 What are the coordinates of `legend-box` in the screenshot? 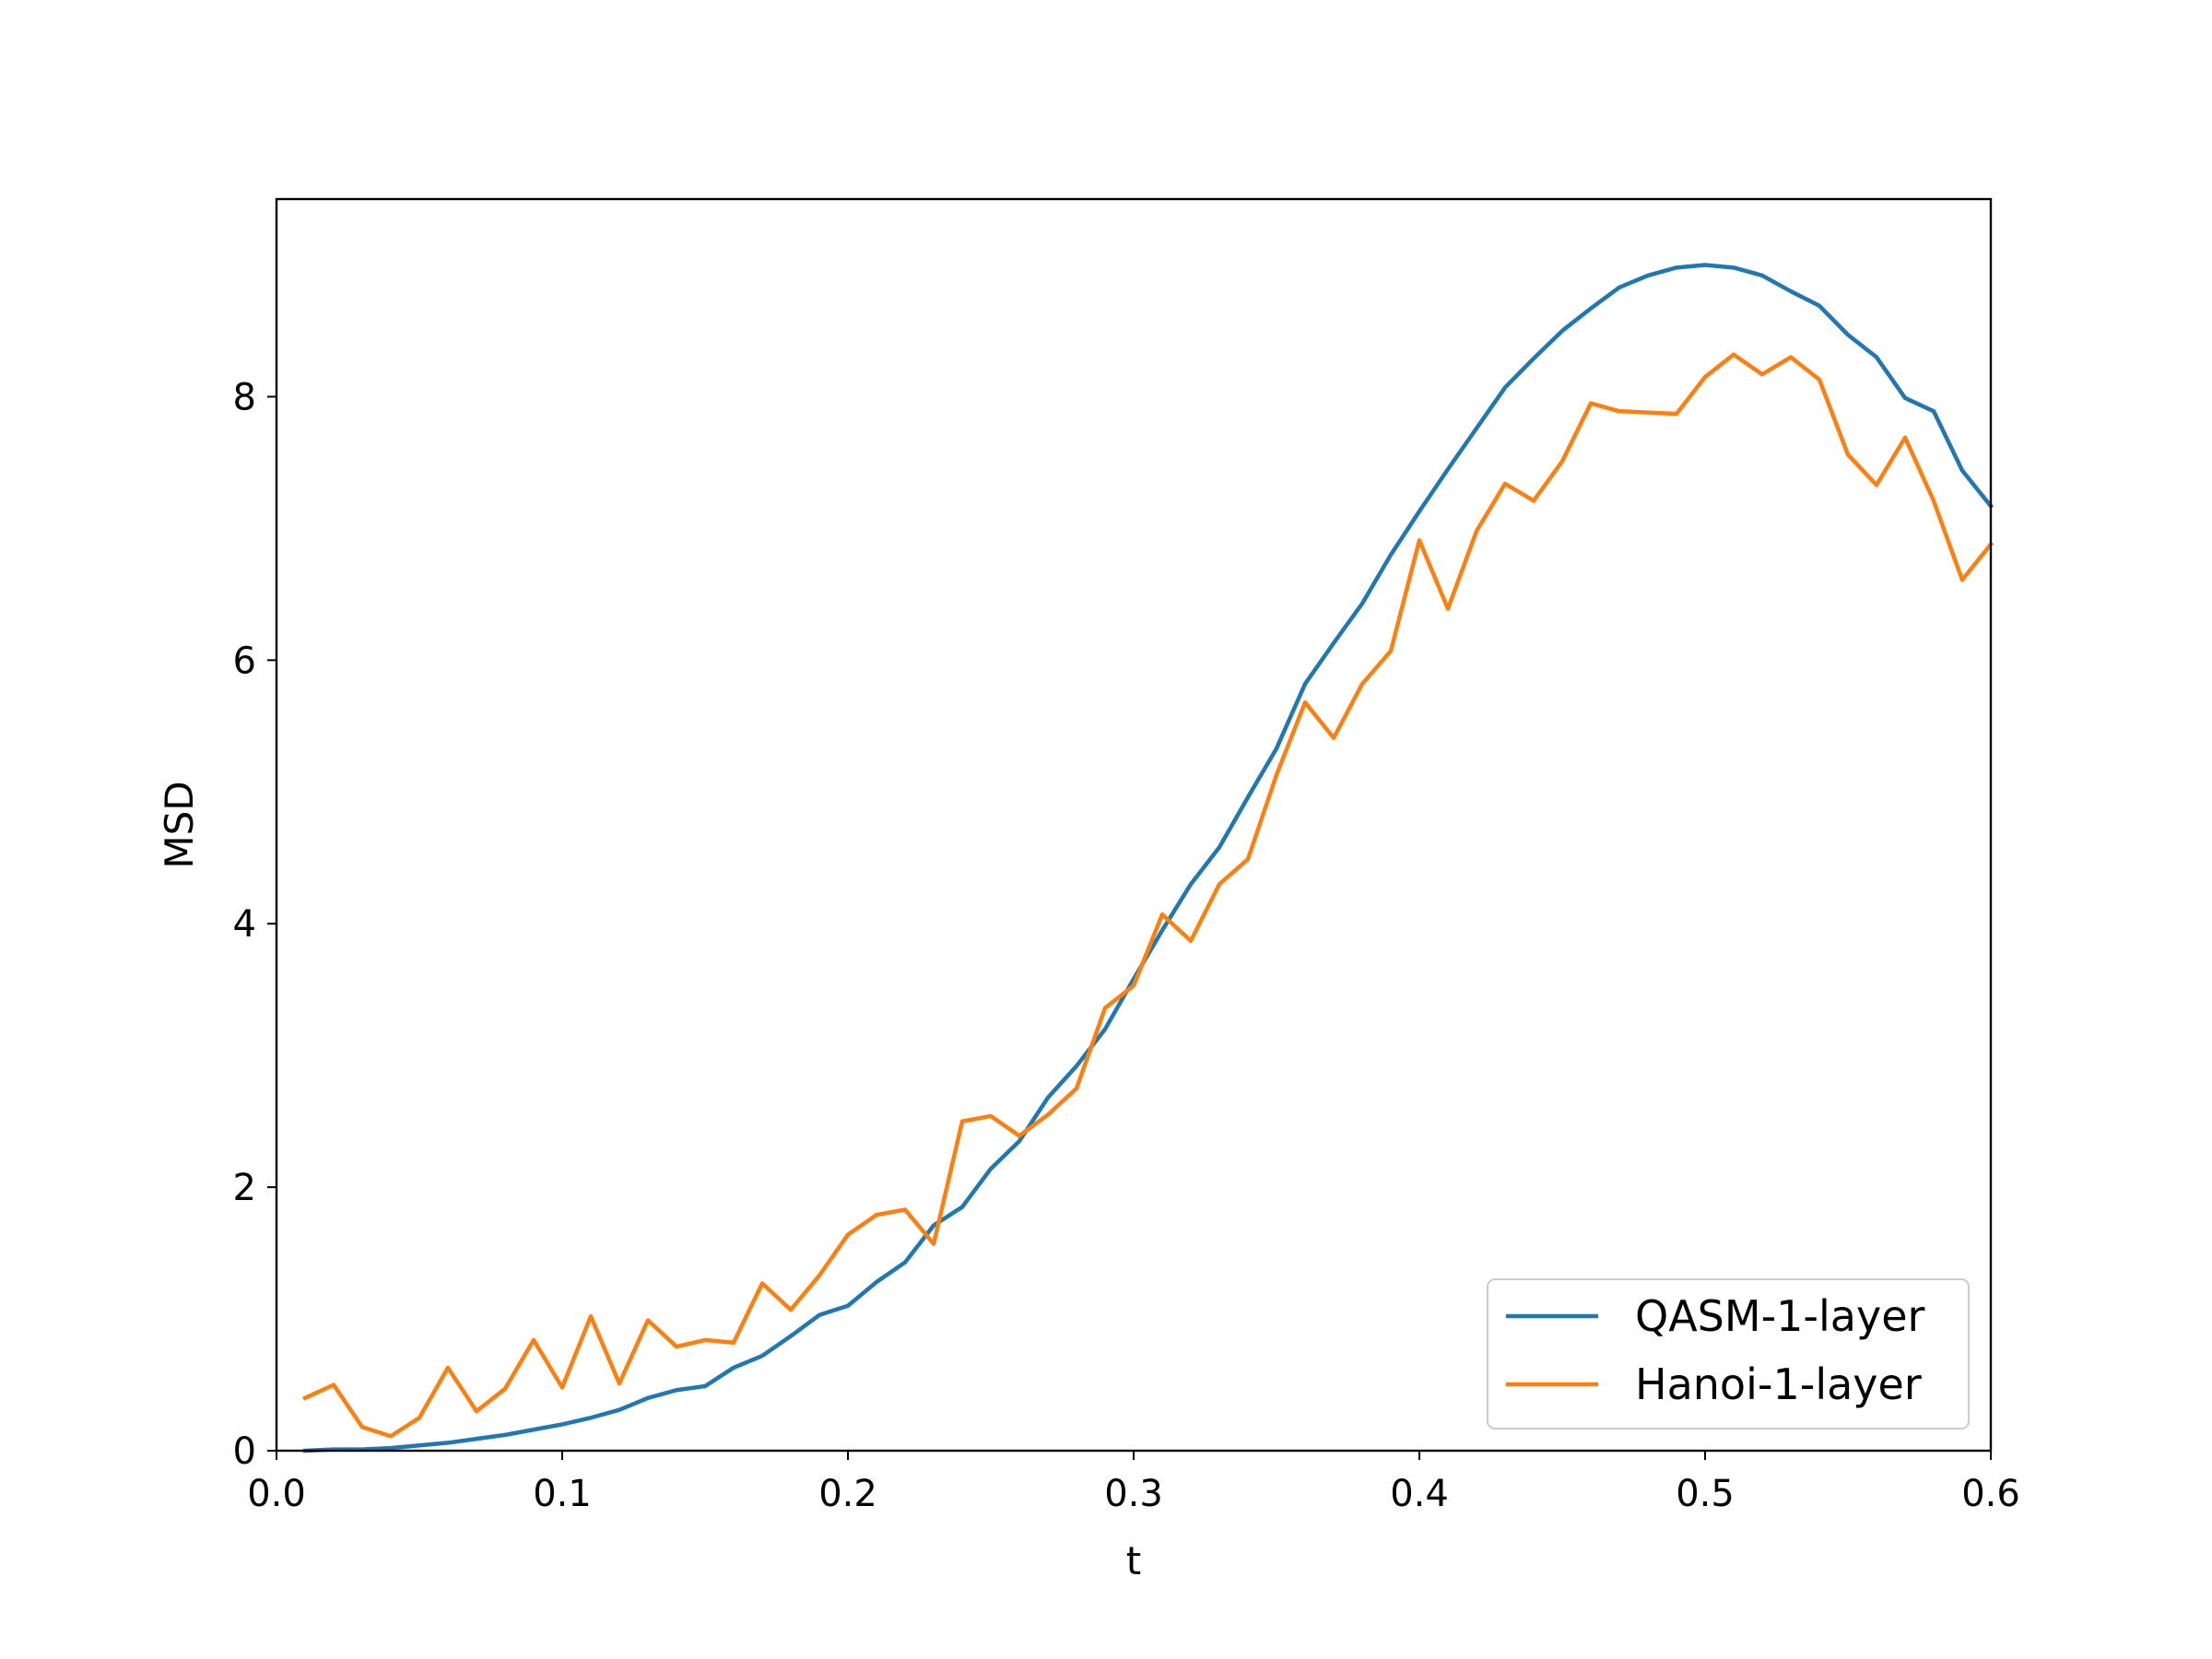 It's located at (1728, 1354).